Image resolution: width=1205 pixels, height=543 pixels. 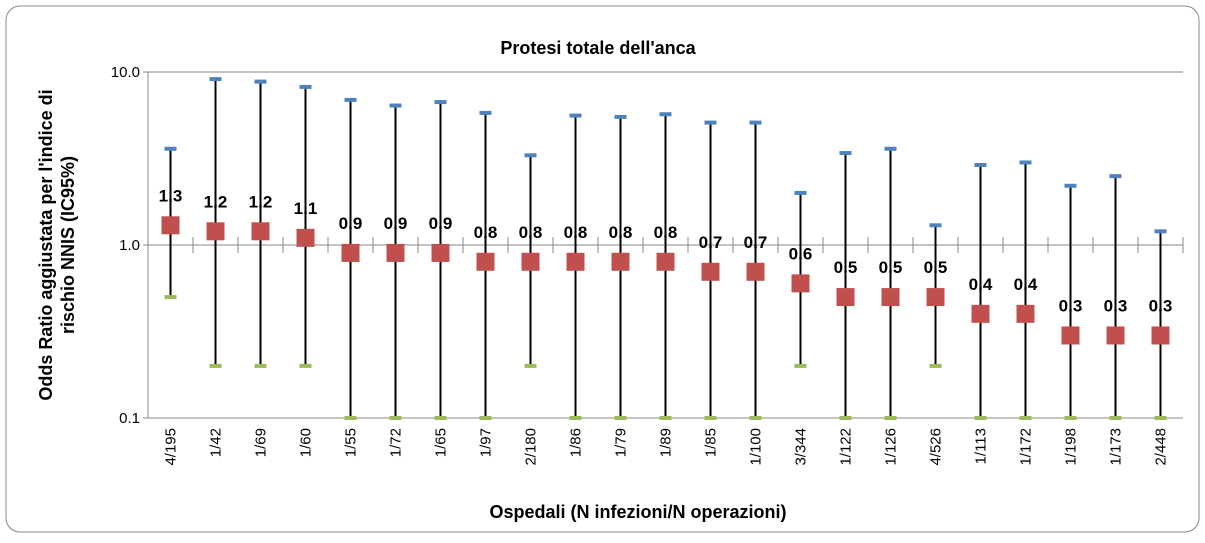 What do you see at coordinates (125, 72) in the screenshot?
I see `y-tick-label: 10.0` at bounding box center [125, 72].